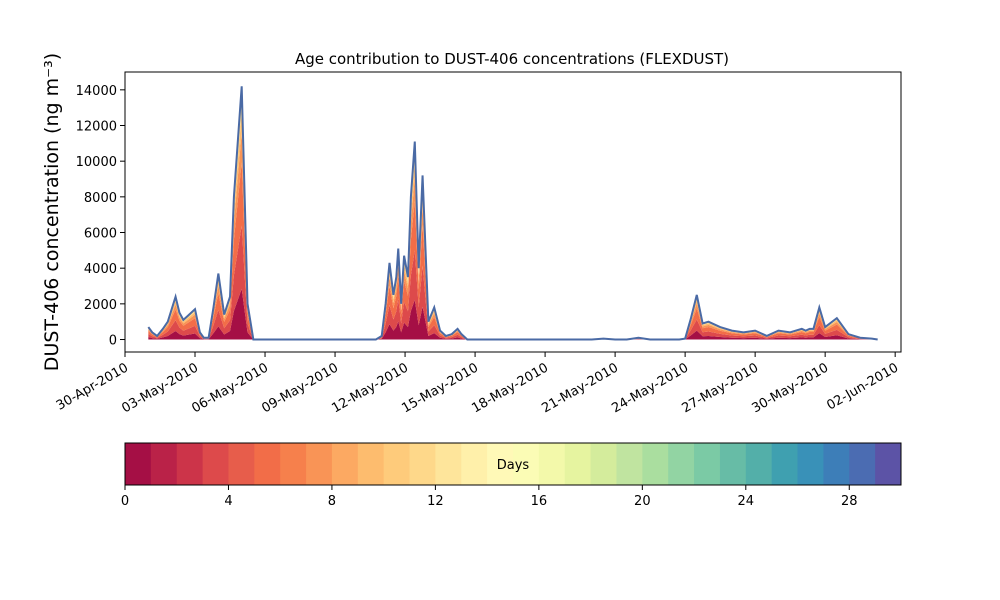 This screenshot has height=600, width=1000. What do you see at coordinates (113, 341) in the screenshot?
I see `y-tick-label: 0` at bounding box center [113, 341].